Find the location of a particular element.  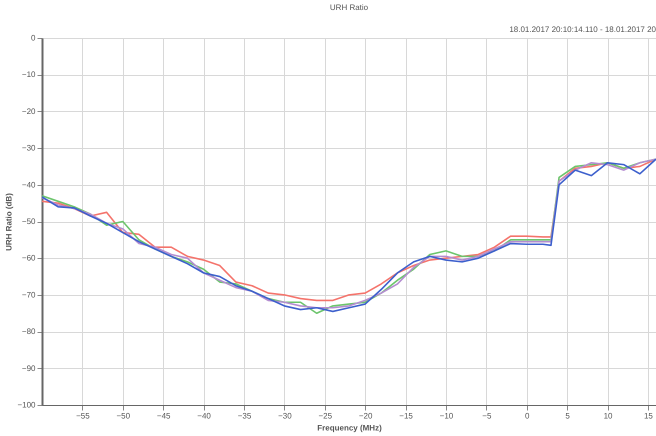

y-tick-label: −20 is located at coordinates (29, 111).